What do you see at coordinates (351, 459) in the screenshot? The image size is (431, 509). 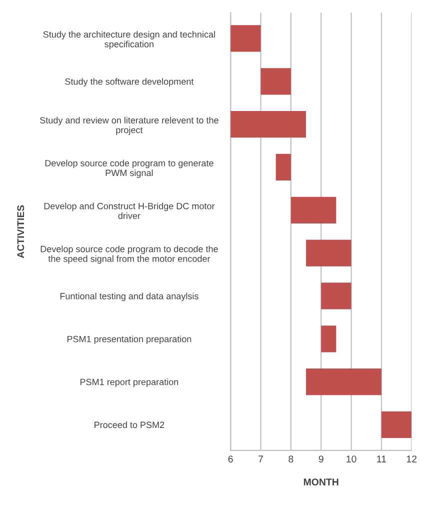 I see `x-tick-label: 10` at bounding box center [351, 459].